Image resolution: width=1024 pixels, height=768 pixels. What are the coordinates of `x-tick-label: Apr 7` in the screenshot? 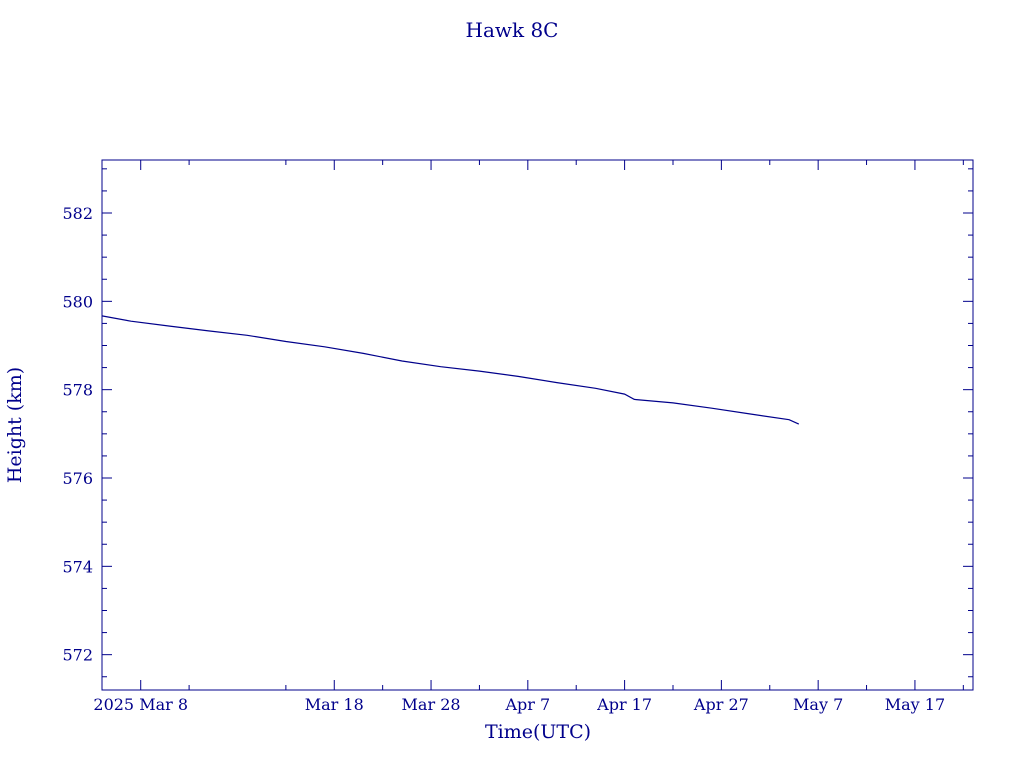 It's located at (527, 704).